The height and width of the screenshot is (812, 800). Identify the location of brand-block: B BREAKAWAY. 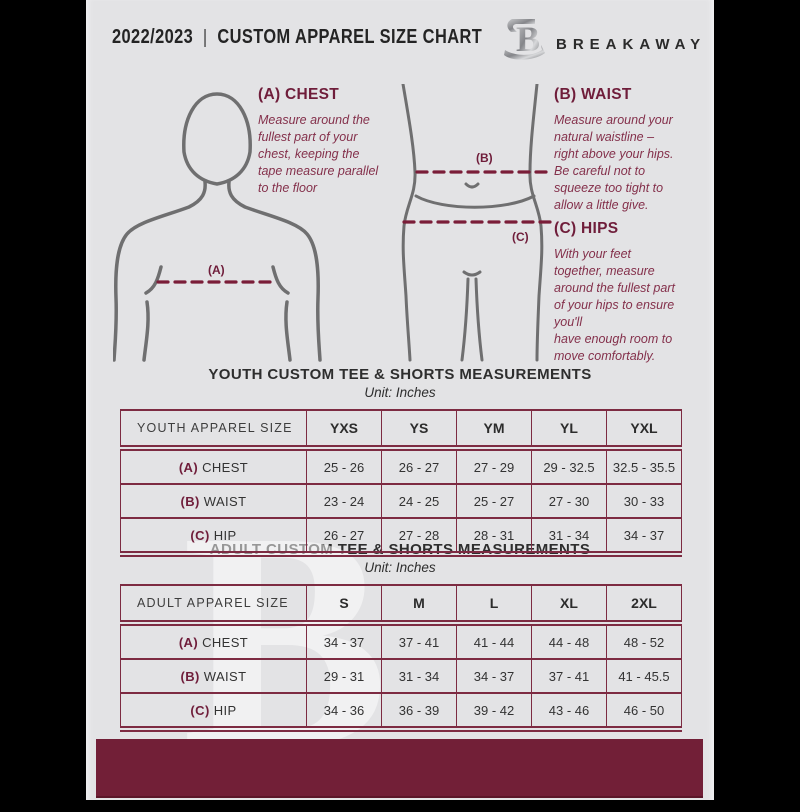
(604, 37).